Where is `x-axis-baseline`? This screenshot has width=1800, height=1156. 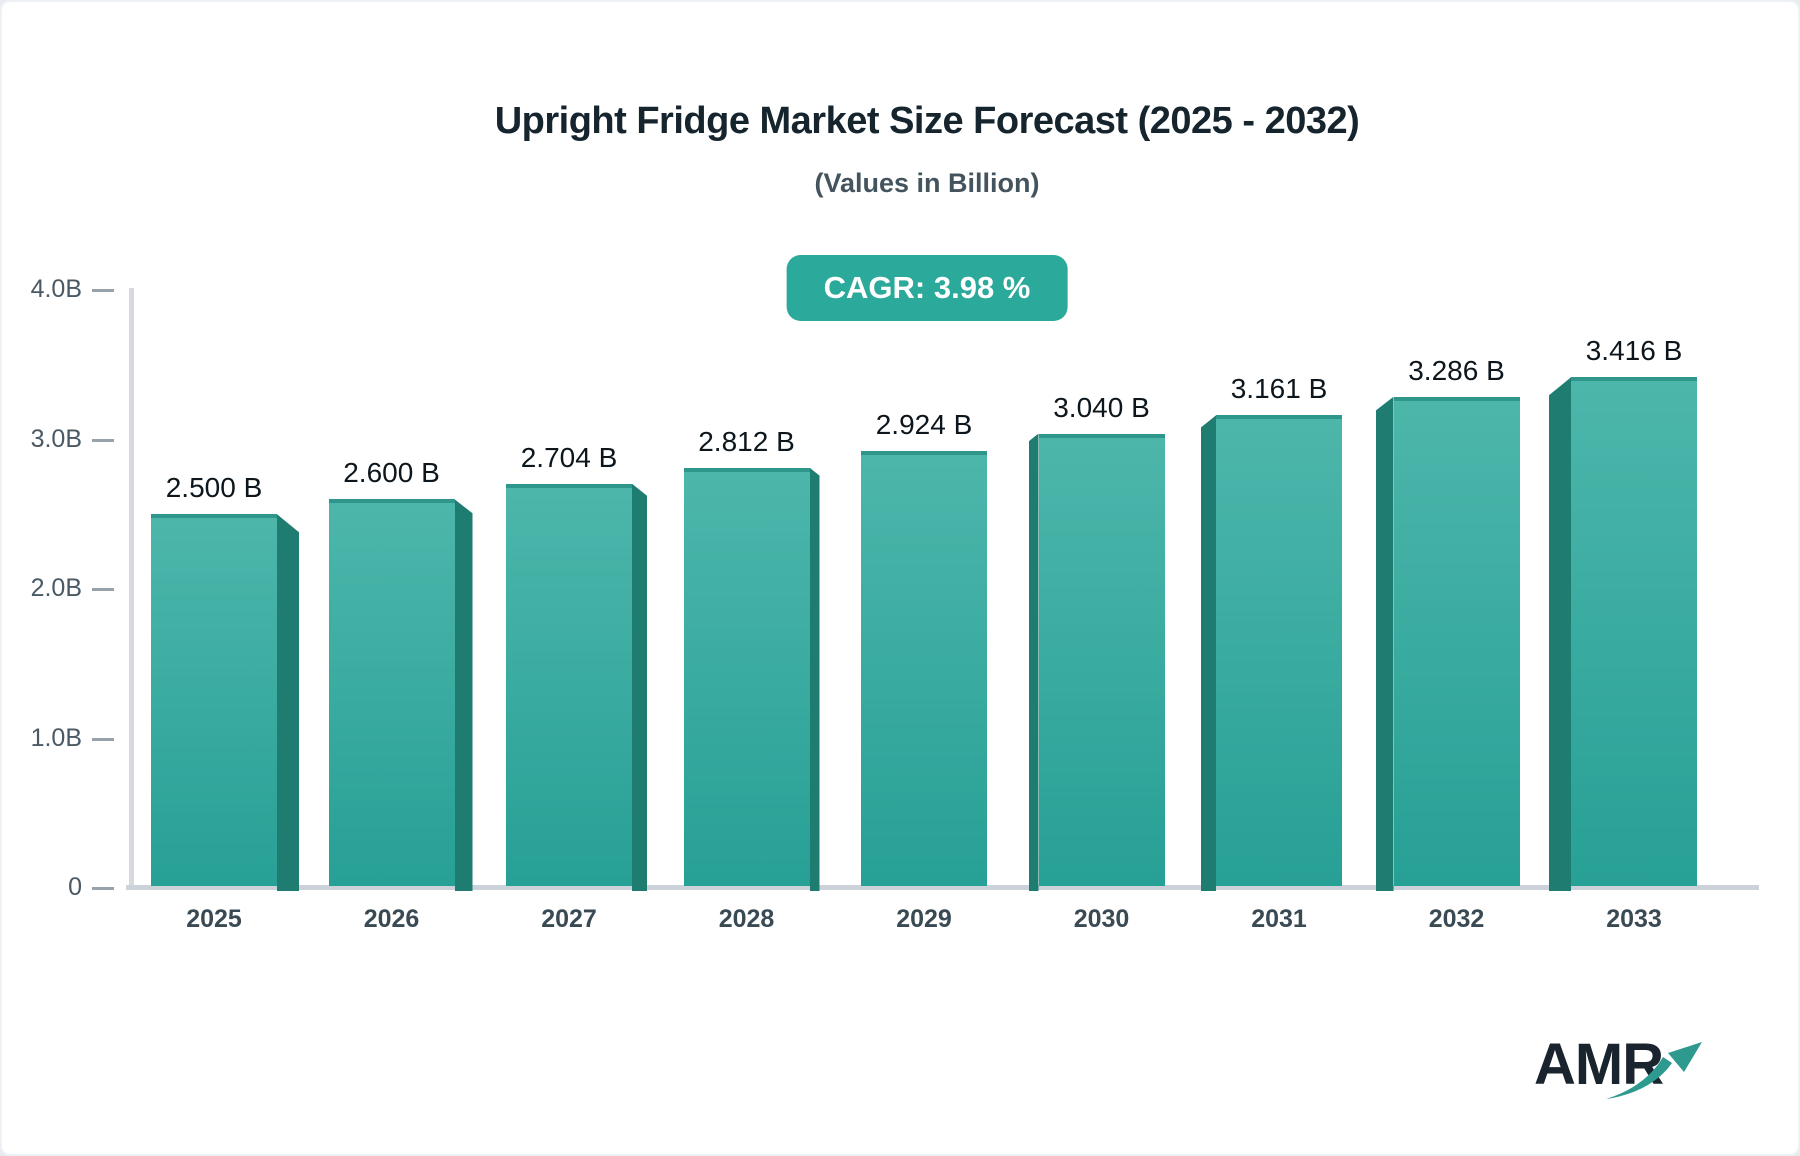 x-axis-baseline is located at coordinates (942, 887).